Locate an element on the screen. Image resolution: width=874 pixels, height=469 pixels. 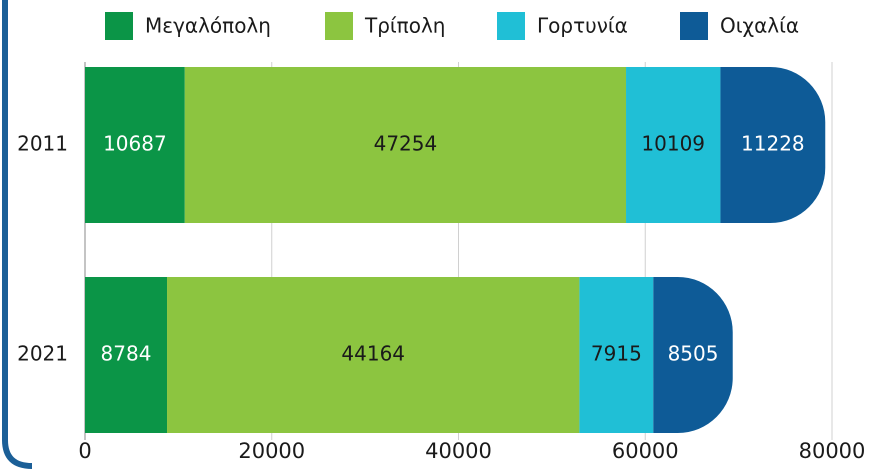
legend-label: Οιχαλία is located at coordinates (759, 26).